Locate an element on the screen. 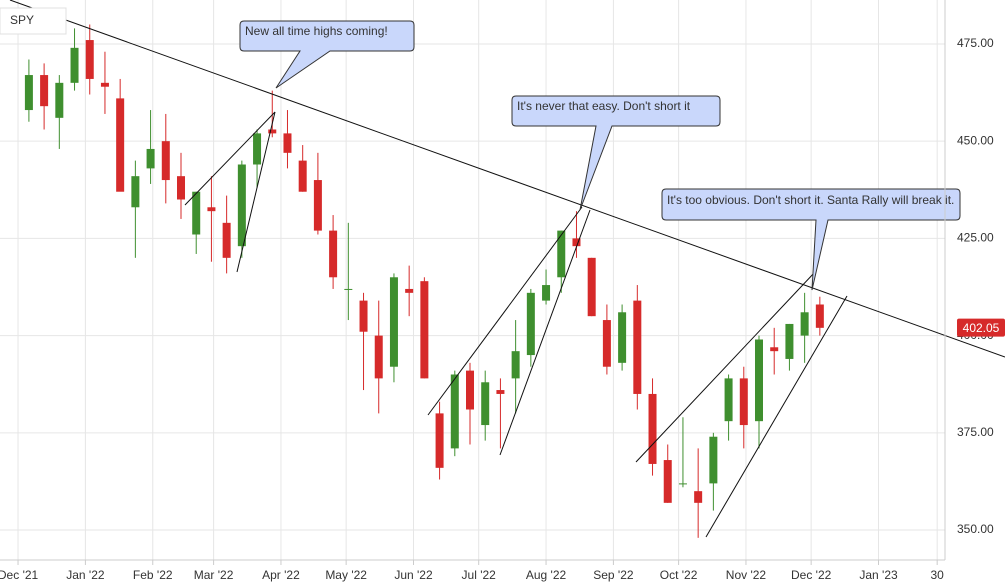 This screenshot has width=1005, height=587. symbol: SPY is located at coordinates (22, 20).